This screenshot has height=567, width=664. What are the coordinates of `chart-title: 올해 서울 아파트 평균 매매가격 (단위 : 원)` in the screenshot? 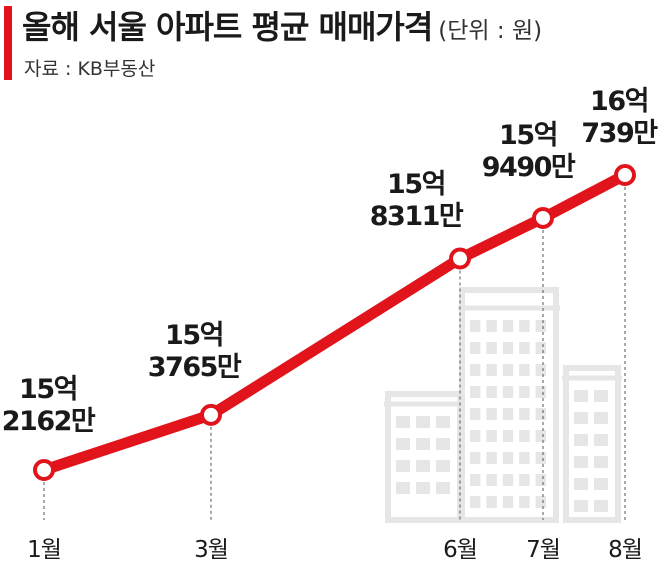 It's located at (282, 25).